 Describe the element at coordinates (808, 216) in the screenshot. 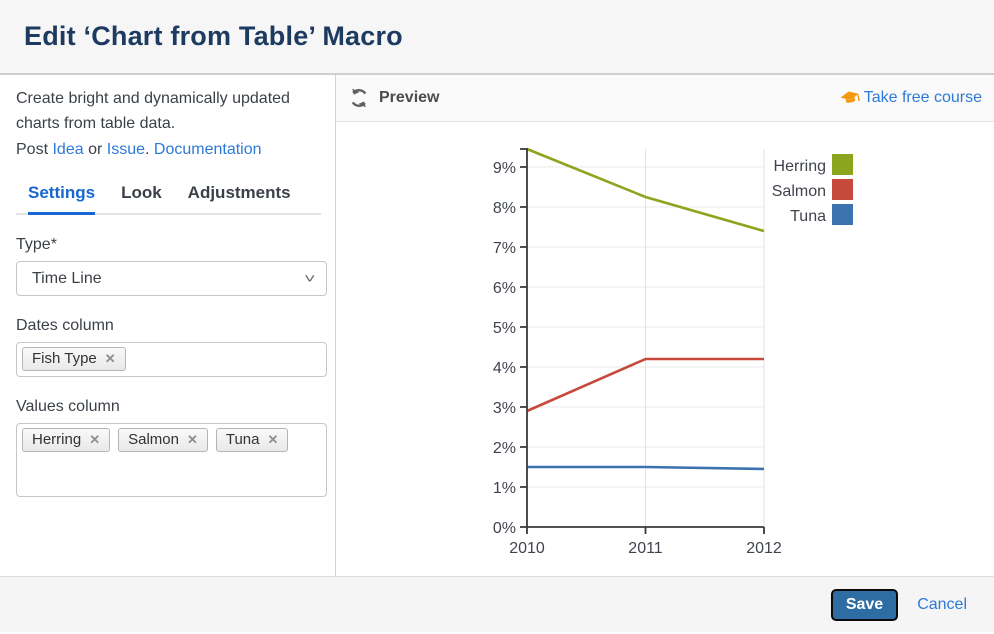

I see `svg-text: Tuna` at that location.